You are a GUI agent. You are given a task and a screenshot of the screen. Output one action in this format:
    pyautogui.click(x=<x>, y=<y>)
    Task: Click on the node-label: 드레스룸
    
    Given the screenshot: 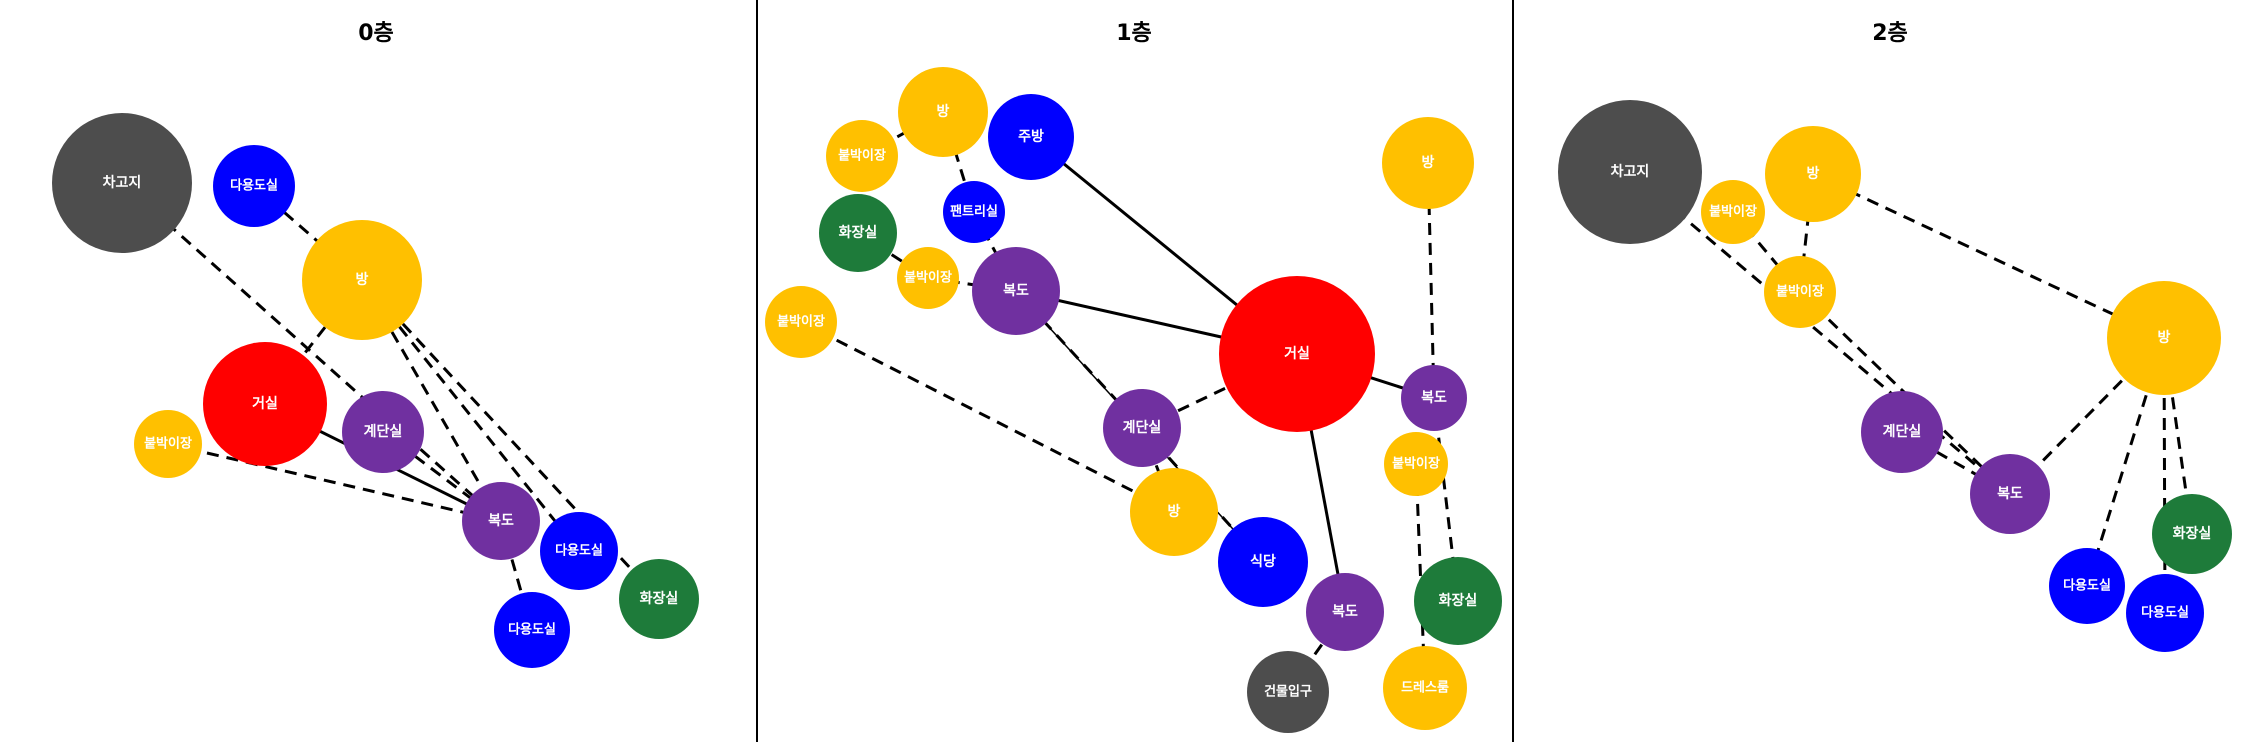 What is the action you would take?
    pyautogui.click(x=1425, y=688)
    